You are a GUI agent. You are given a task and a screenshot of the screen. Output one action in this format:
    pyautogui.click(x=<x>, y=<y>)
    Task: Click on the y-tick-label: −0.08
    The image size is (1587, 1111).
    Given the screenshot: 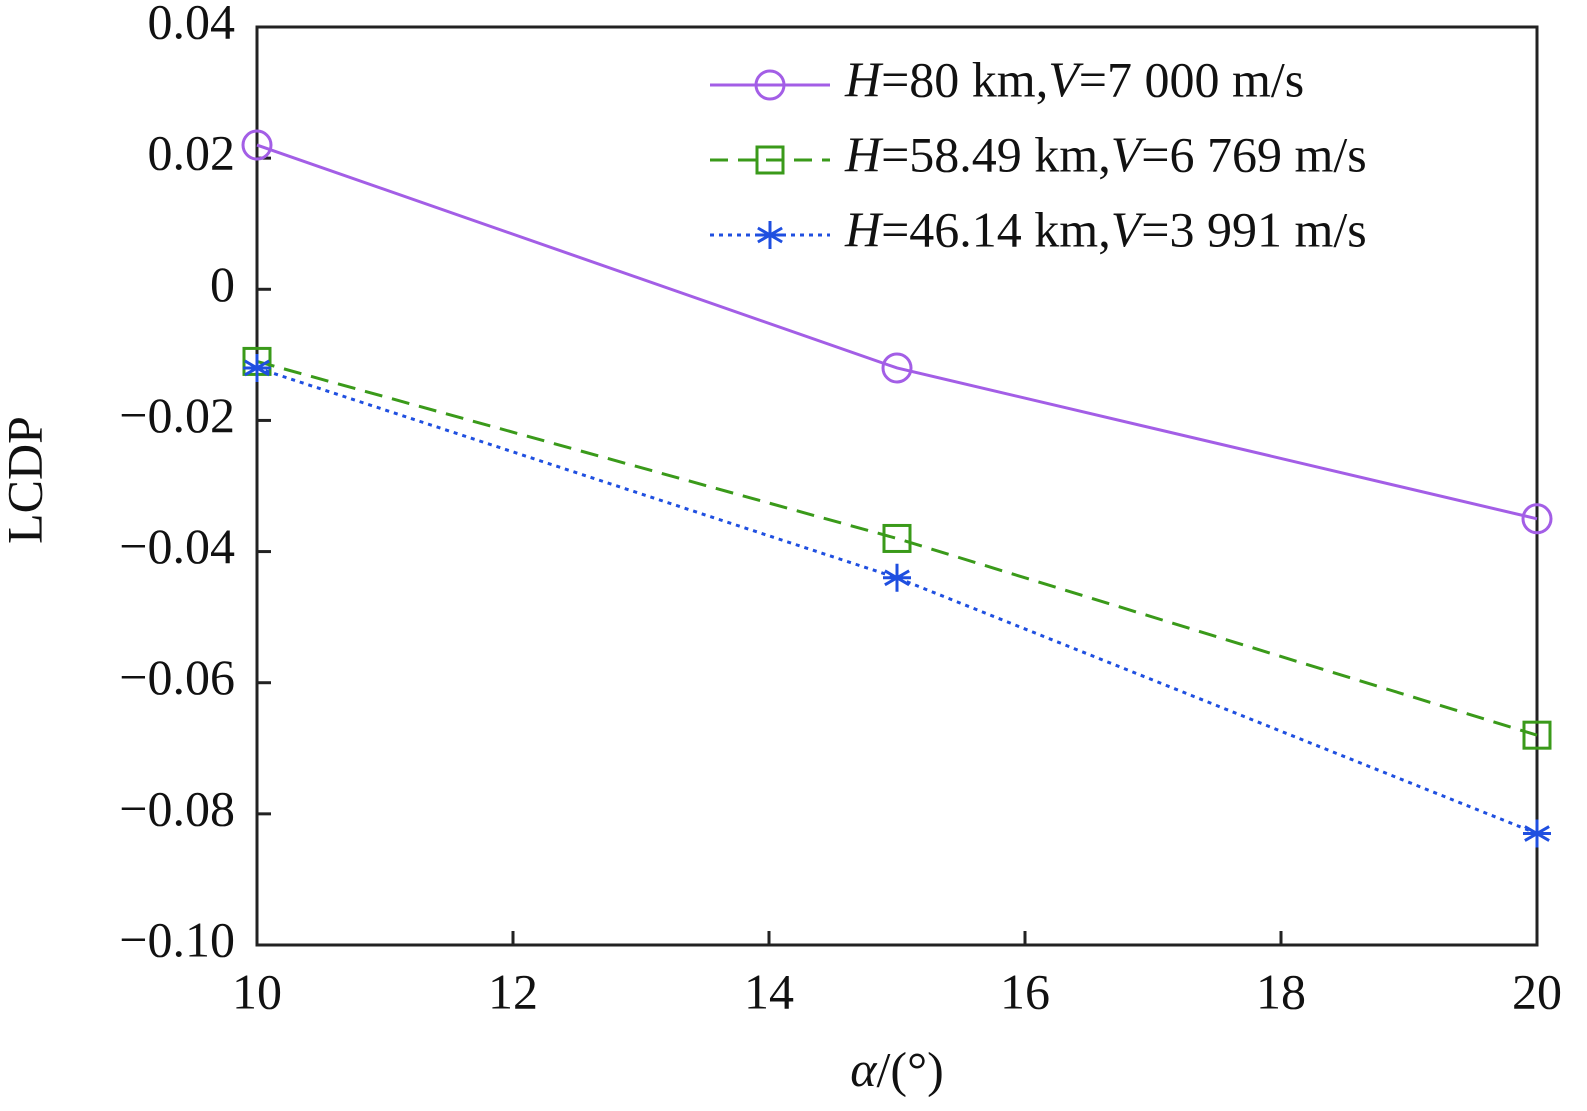 What is the action you would take?
    pyautogui.click(x=177, y=808)
    